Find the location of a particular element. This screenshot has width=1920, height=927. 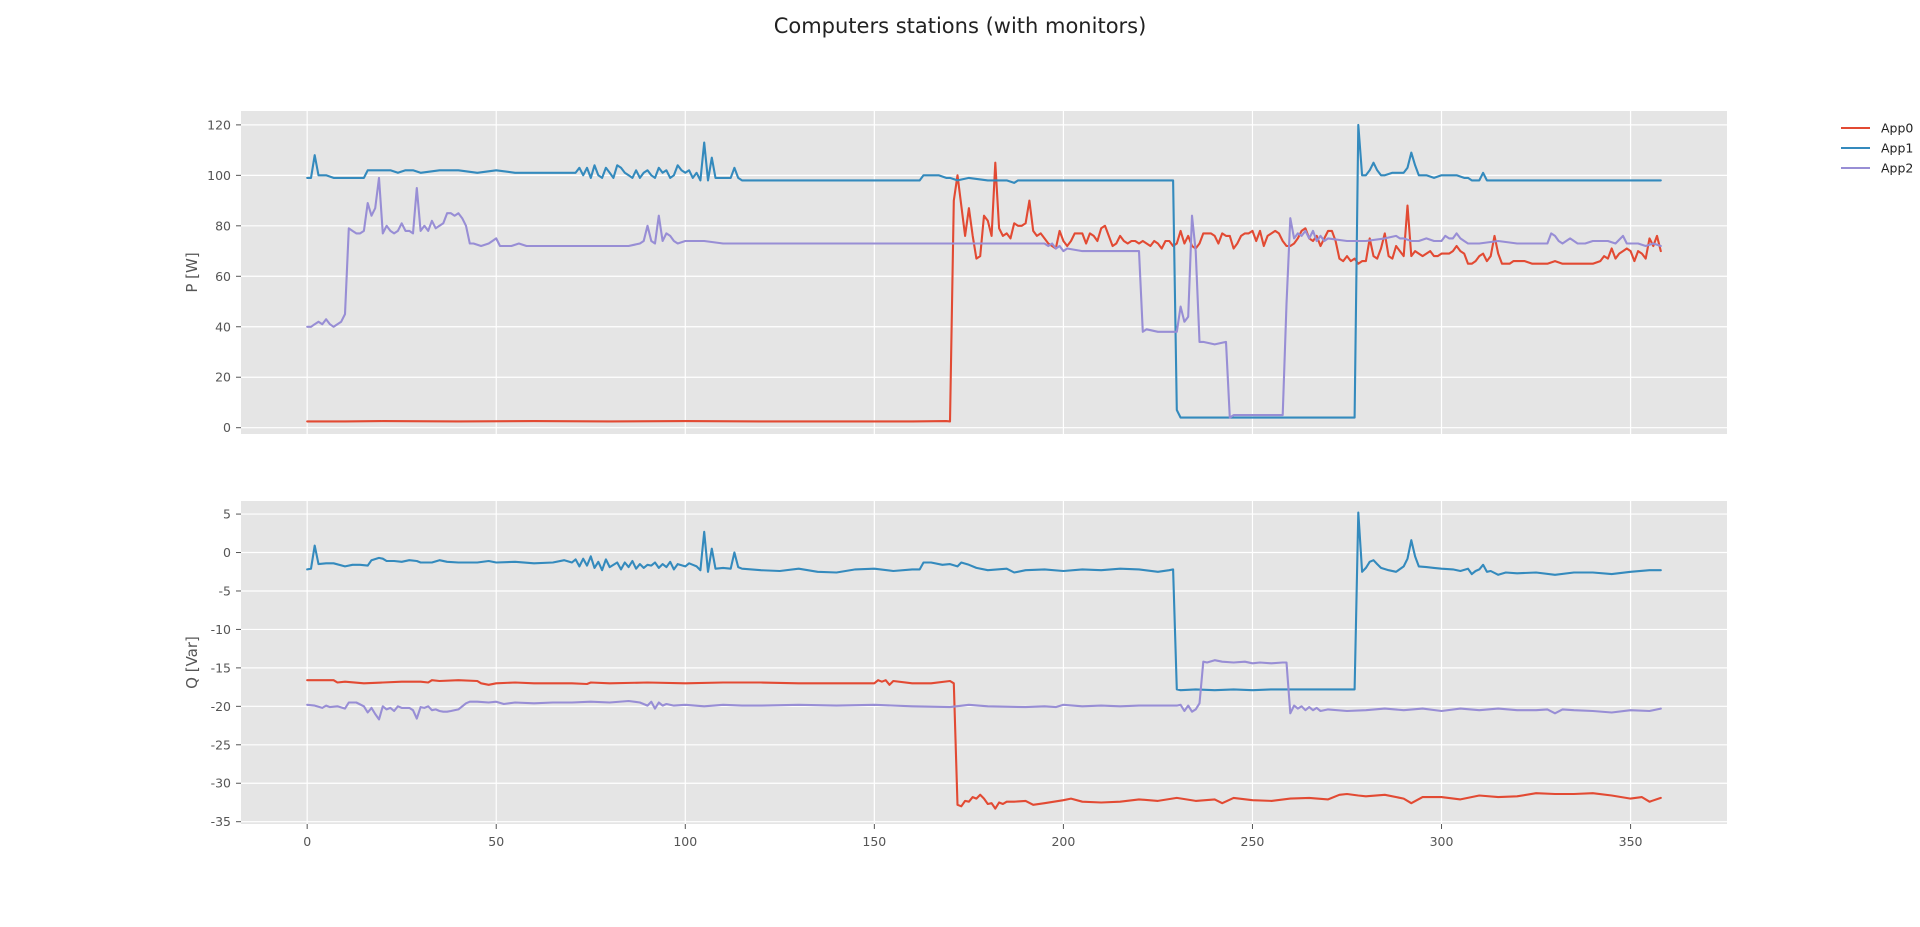

series-line-app0 is located at coordinates (984, 744).